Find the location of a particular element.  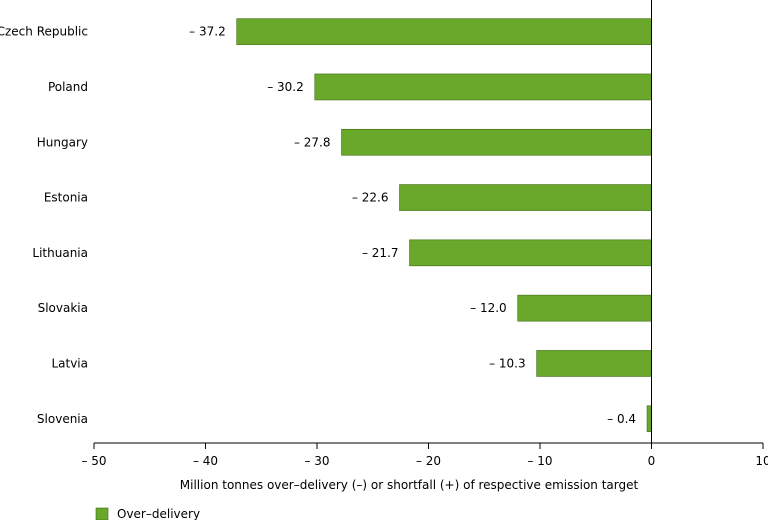

category-label-lithuania: Lithuania is located at coordinates (60, 253).